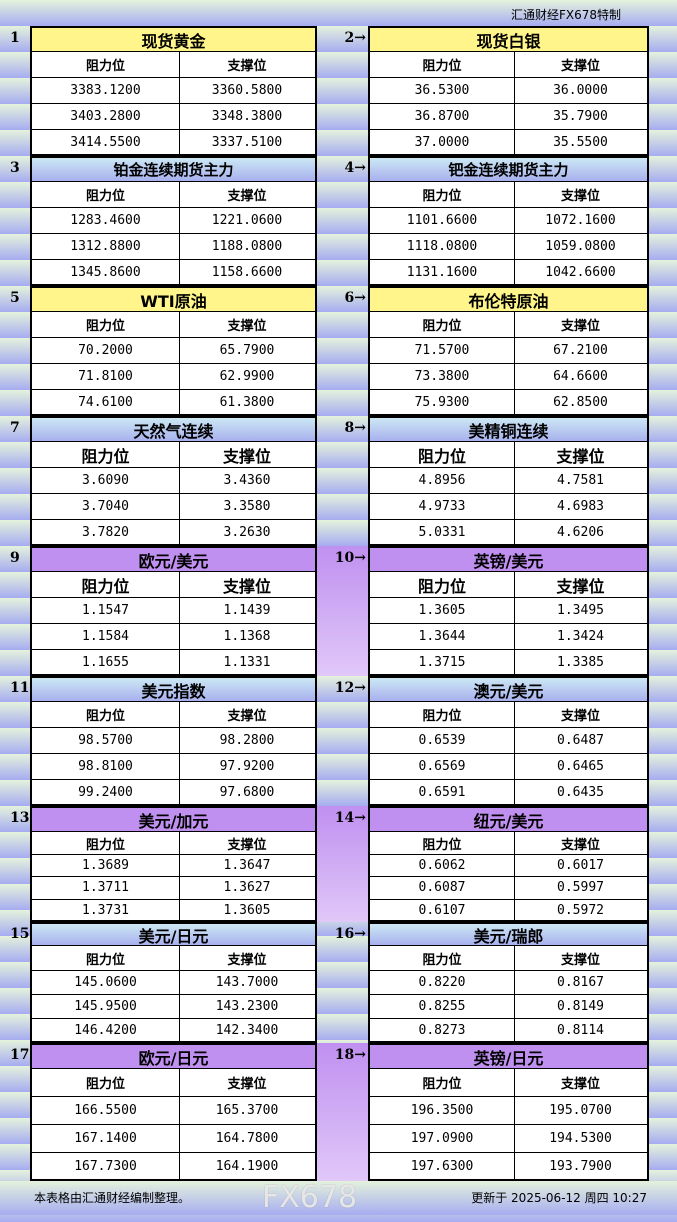 The image size is (677, 1222). What do you see at coordinates (580, 663) in the screenshot?
I see `support-value: 1.3385` at bounding box center [580, 663].